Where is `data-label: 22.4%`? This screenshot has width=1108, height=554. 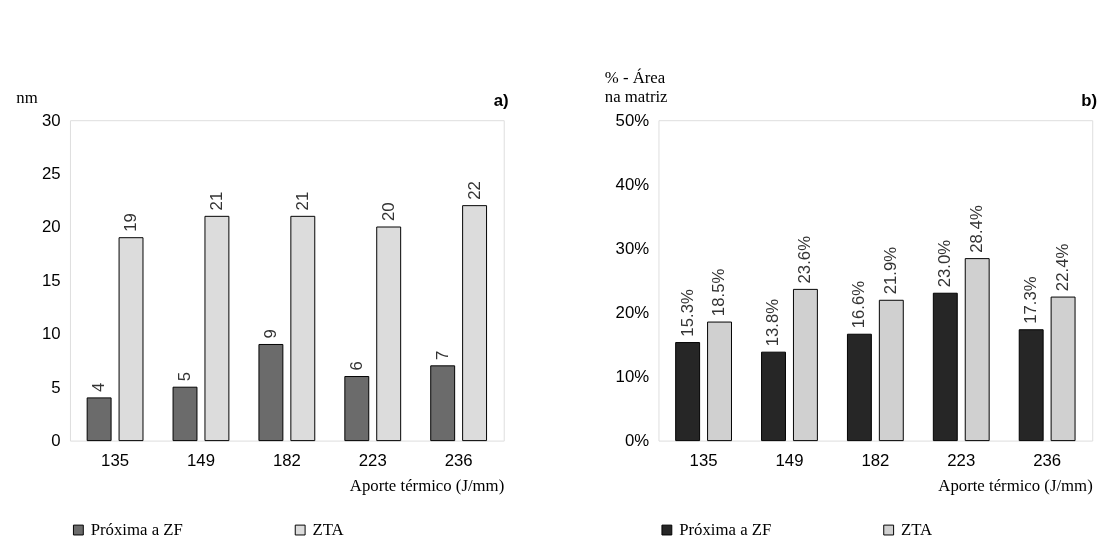 data-label: 22.4% is located at coordinates (1063, 267).